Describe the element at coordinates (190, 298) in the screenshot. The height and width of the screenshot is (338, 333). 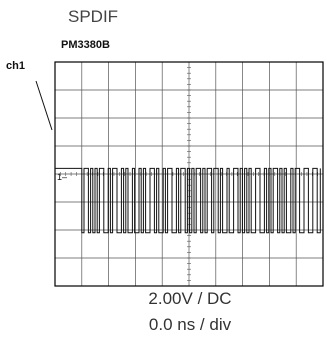
I see `volts-per-div-label: 2.00V / DC` at that location.